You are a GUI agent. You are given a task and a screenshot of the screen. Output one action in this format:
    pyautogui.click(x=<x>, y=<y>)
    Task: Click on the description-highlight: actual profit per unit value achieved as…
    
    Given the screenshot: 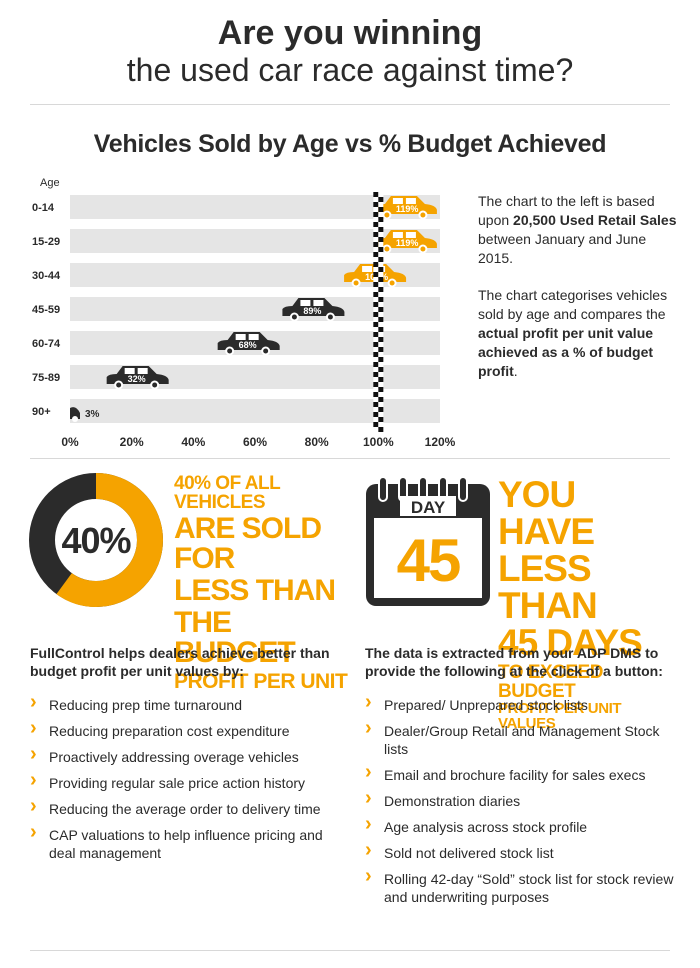 What is the action you would take?
    pyautogui.click(x=566, y=352)
    